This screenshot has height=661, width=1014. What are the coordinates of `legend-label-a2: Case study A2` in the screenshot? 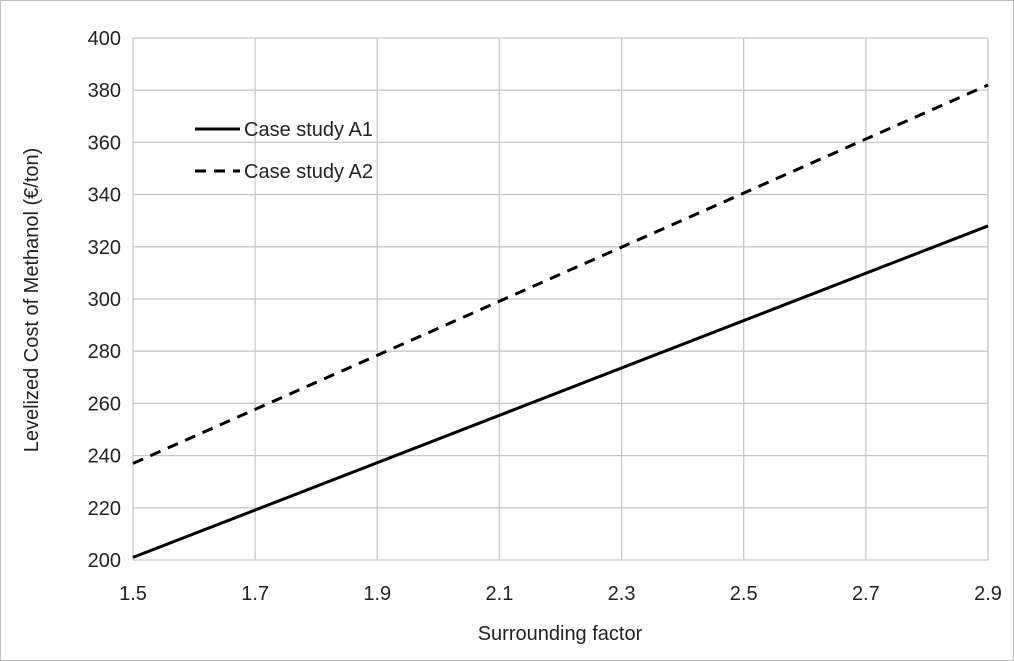 It's located at (308, 172).